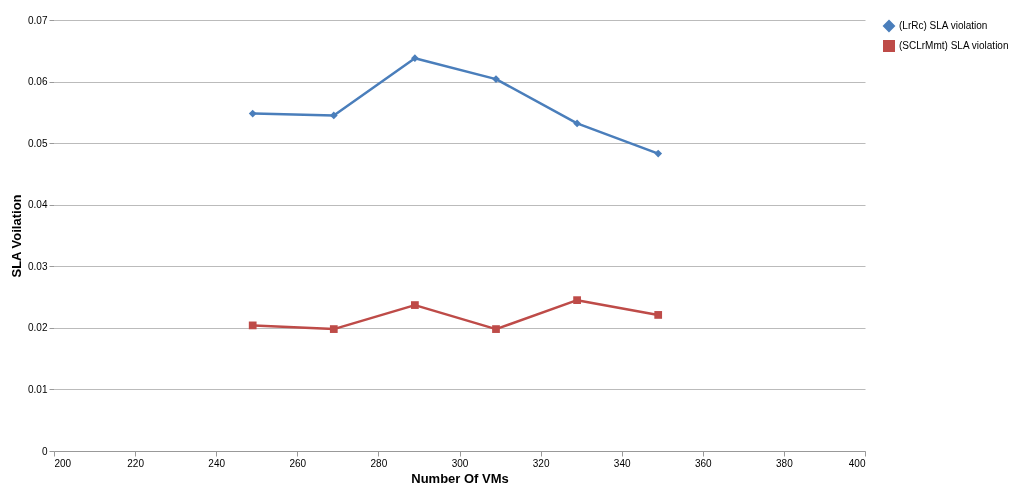  I want to click on x-axis-title: Number Of VMs, so click(460, 478).